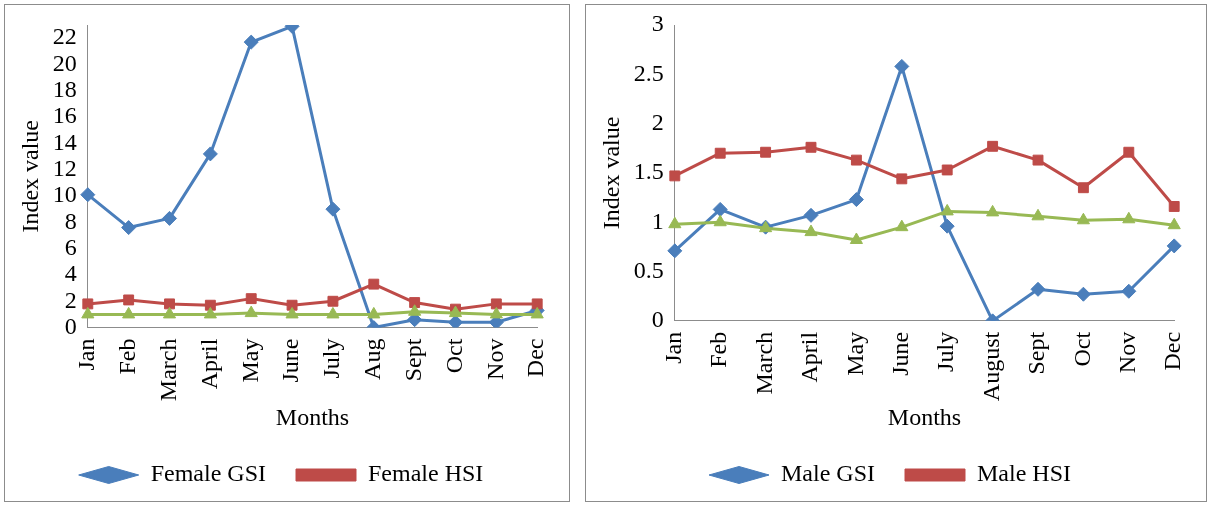 This screenshot has width=1211, height=506. Describe the element at coordinates (64, 141) in the screenshot. I see `y-tick-label: 14` at that location.